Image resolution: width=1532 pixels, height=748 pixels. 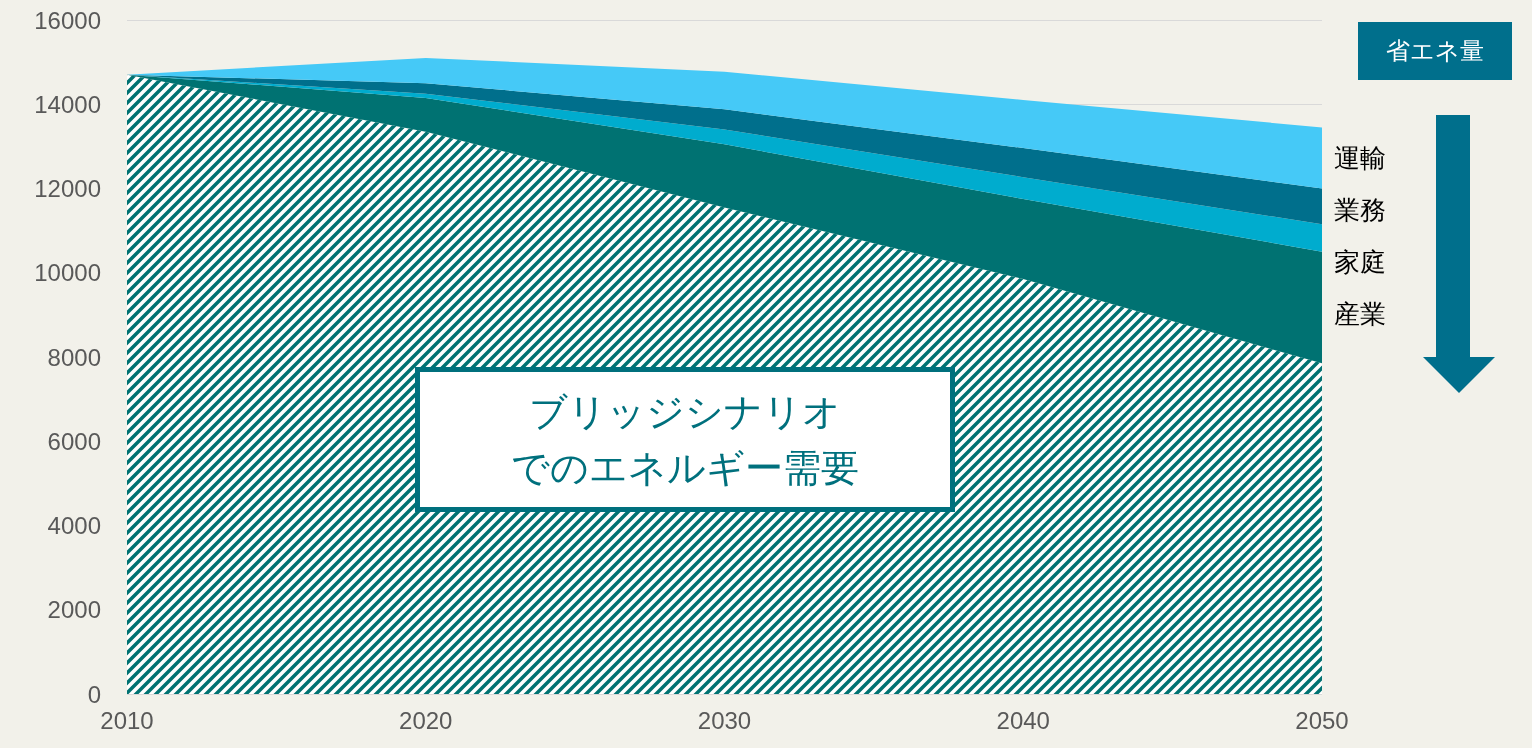 I want to click on legend-title: 省エネ量, so click(x=1435, y=51).